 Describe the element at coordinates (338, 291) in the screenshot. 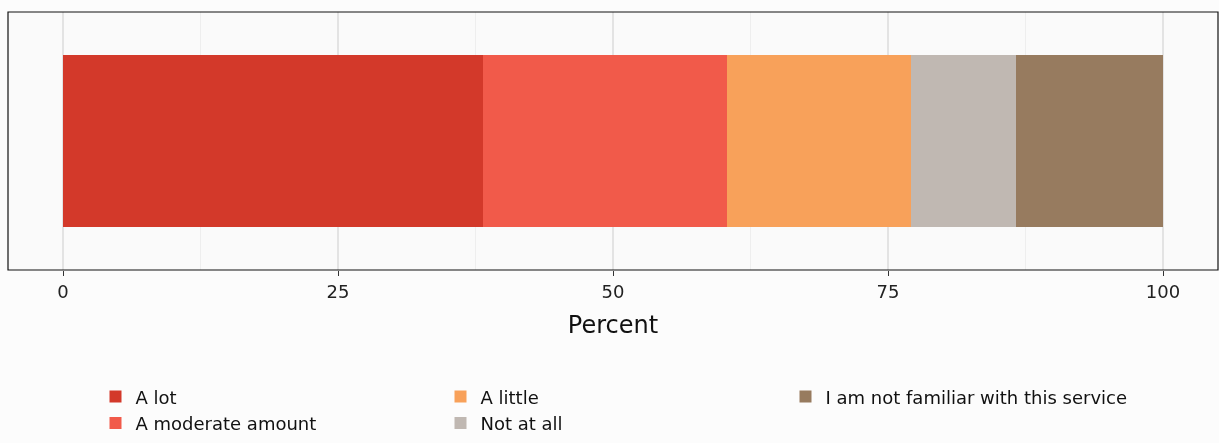

I see `x-tick-label: 25` at that location.